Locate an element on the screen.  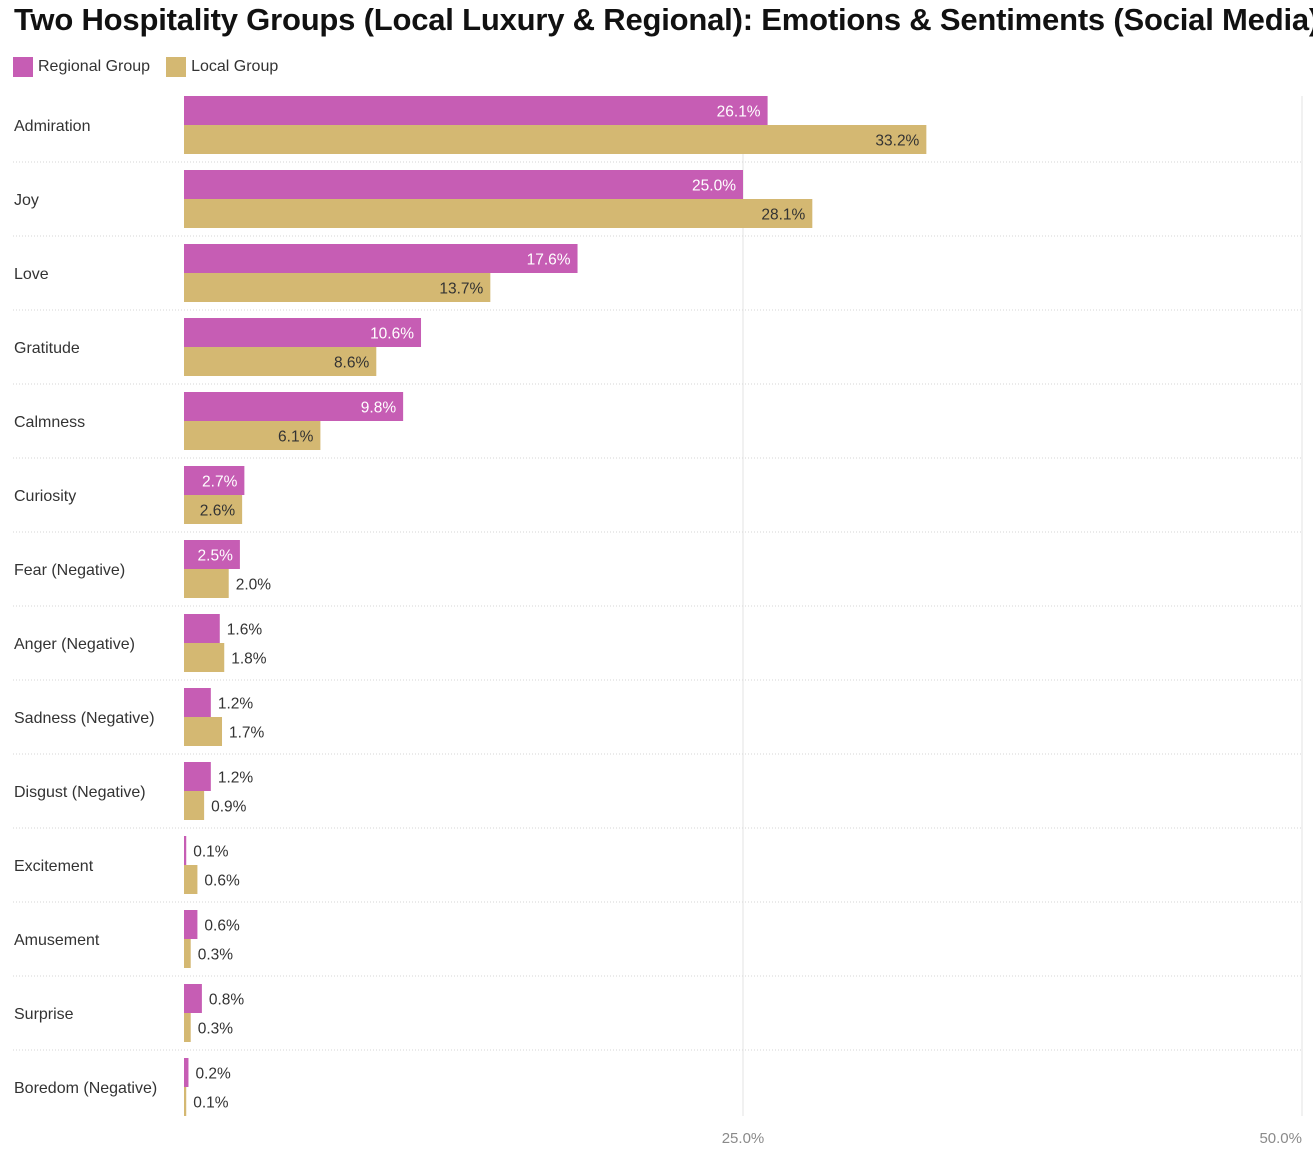
data-label: 33.2% is located at coordinates (897, 141).